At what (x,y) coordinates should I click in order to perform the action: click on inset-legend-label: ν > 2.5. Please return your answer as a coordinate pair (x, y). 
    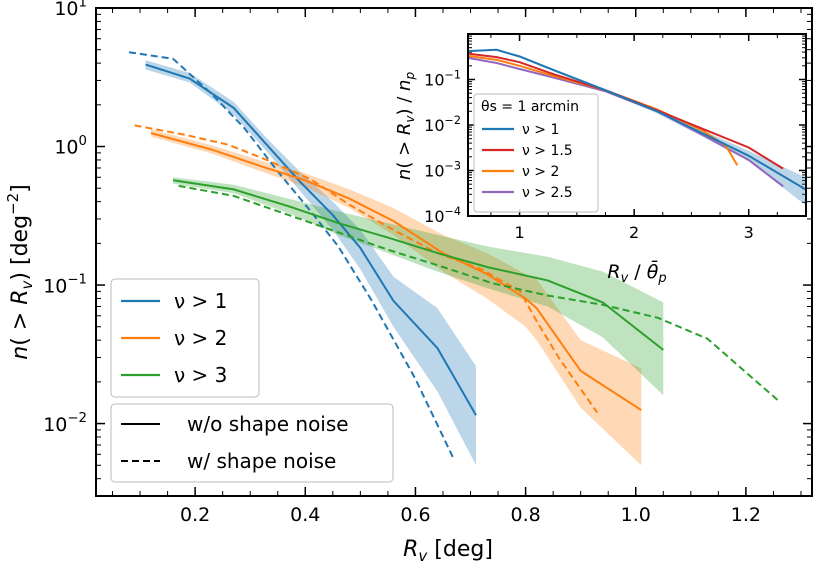
    Looking at the image, I should click on (547, 193).